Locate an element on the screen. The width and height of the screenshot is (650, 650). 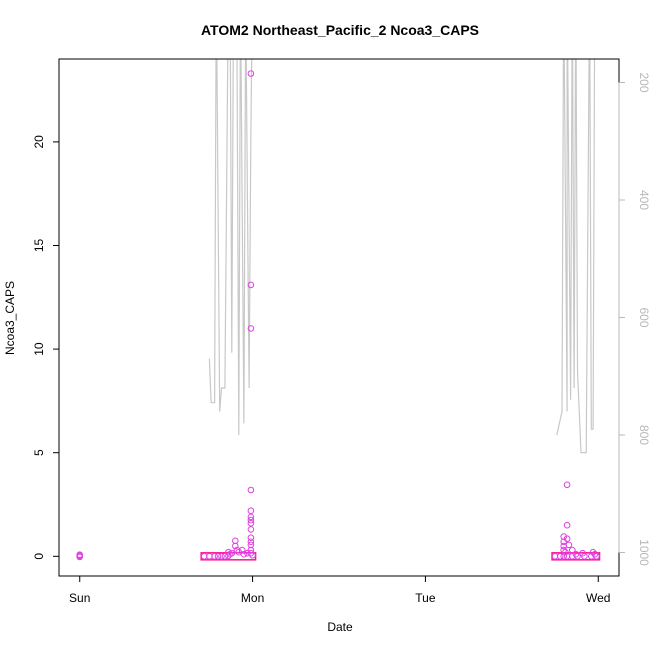
y-tick-label-0: 0 is located at coordinates (39, 556).